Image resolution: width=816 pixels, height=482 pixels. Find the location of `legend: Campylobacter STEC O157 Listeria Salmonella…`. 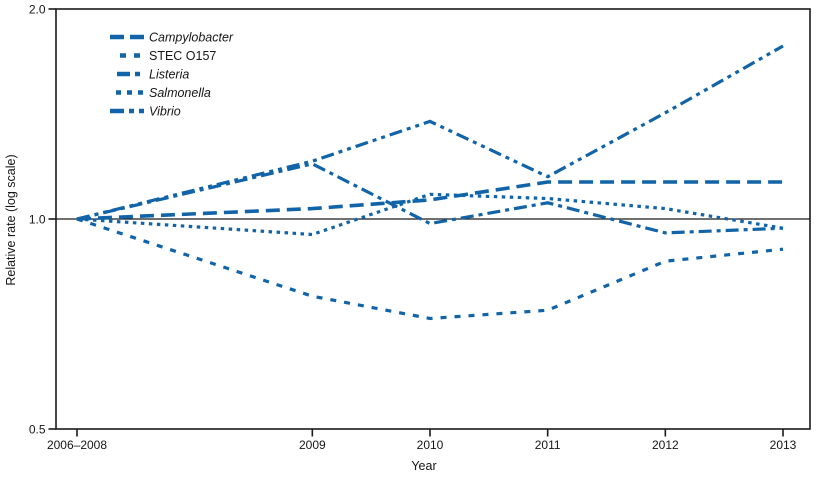

legend: Campylobacter STEC O157 Listeria Salmonella… is located at coordinates (172, 75).